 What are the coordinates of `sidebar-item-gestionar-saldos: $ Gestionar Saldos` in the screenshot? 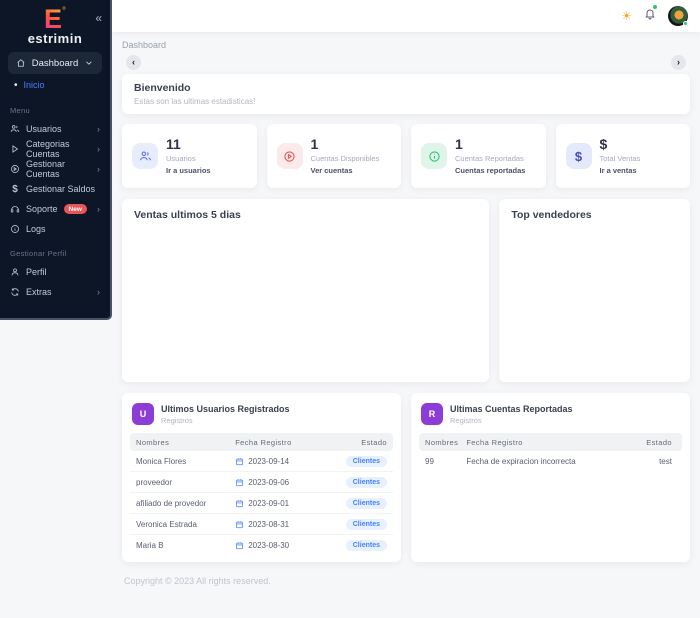 It's located at (55, 189).